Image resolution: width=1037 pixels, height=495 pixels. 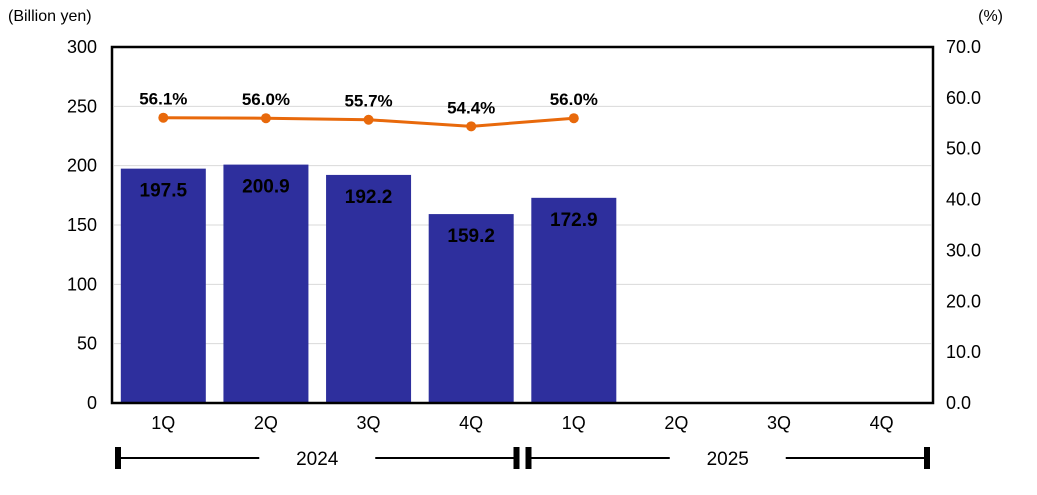 I want to click on left-axis-tick: 50, so click(x=87, y=344).